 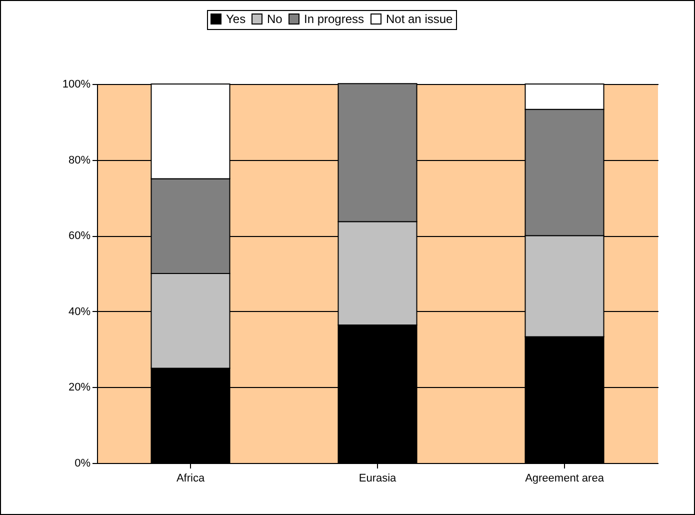 I want to click on x-tick-label: Africa, so click(x=191, y=478).